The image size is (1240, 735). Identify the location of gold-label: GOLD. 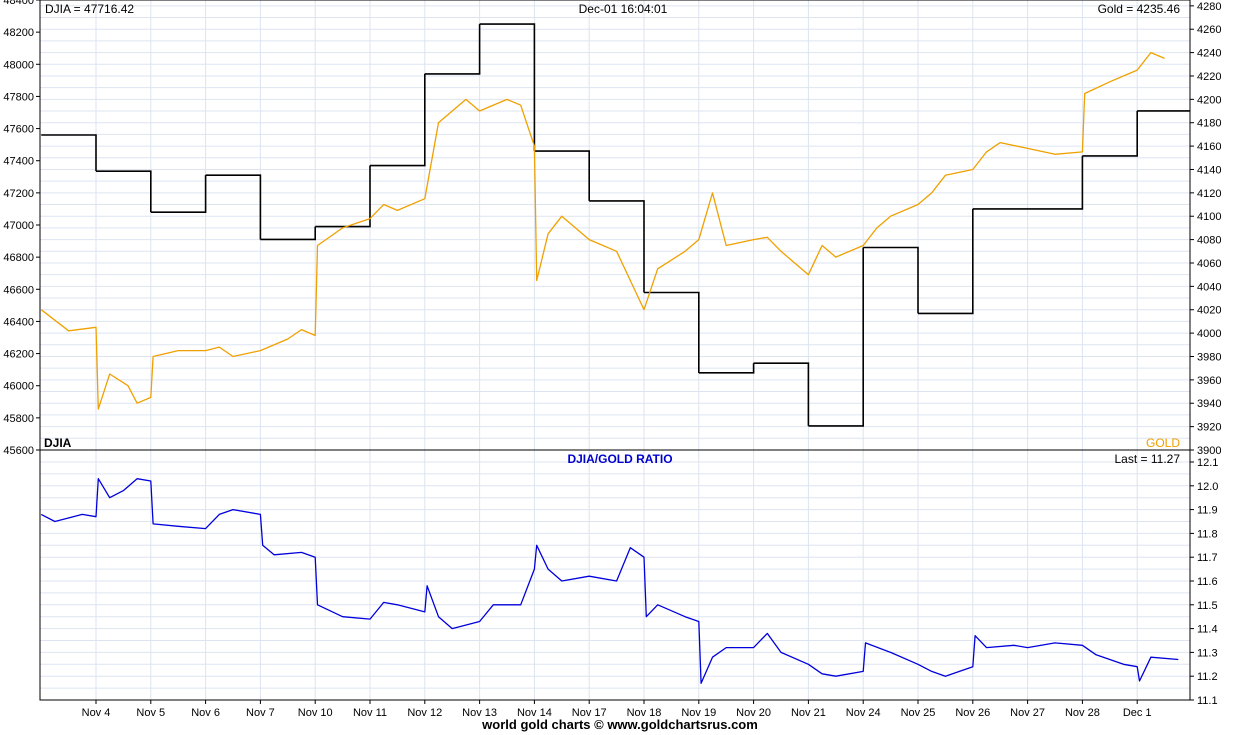
(1163, 443).